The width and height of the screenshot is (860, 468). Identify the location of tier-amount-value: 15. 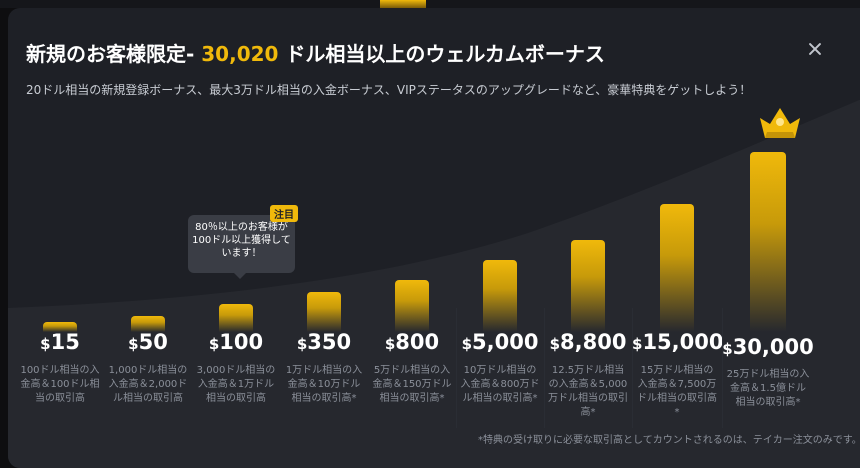
(65, 342).